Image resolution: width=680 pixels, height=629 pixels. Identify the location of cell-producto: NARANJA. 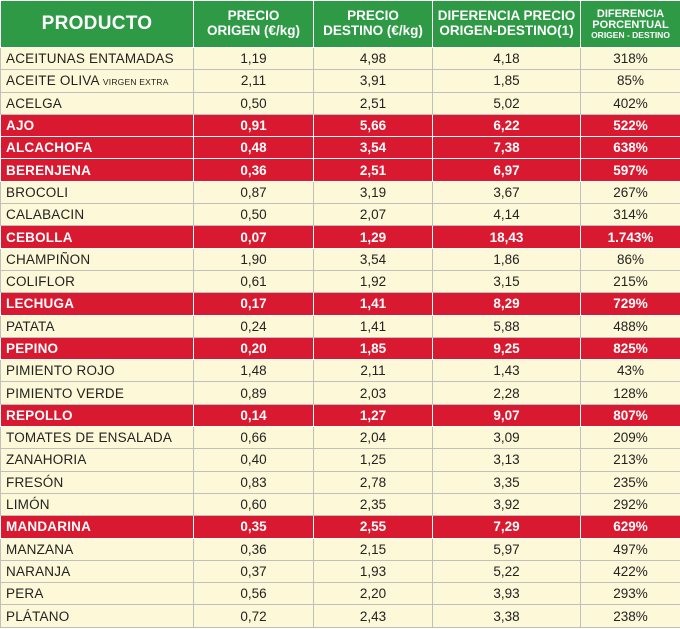
(97, 571).